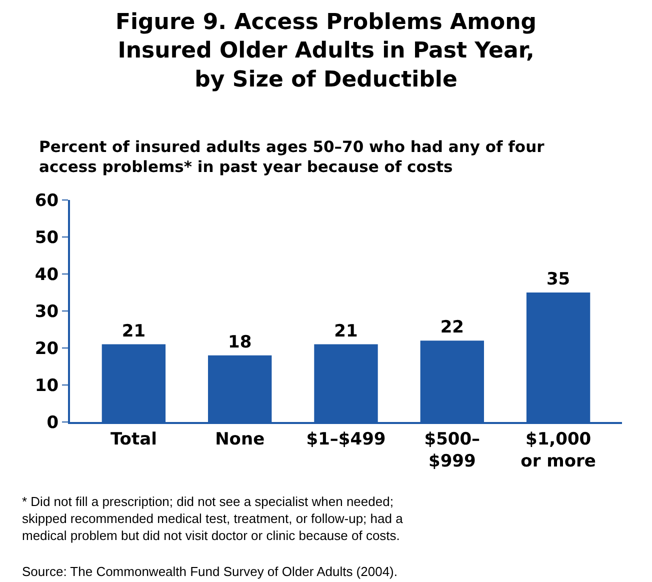  What do you see at coordinates (292, 157) in the screenshot?
I see `chart-subtitle: Percent of insured adults ages 50–70 who had any of four access problems* in past year because of costs` at bounding box center [292, 157].